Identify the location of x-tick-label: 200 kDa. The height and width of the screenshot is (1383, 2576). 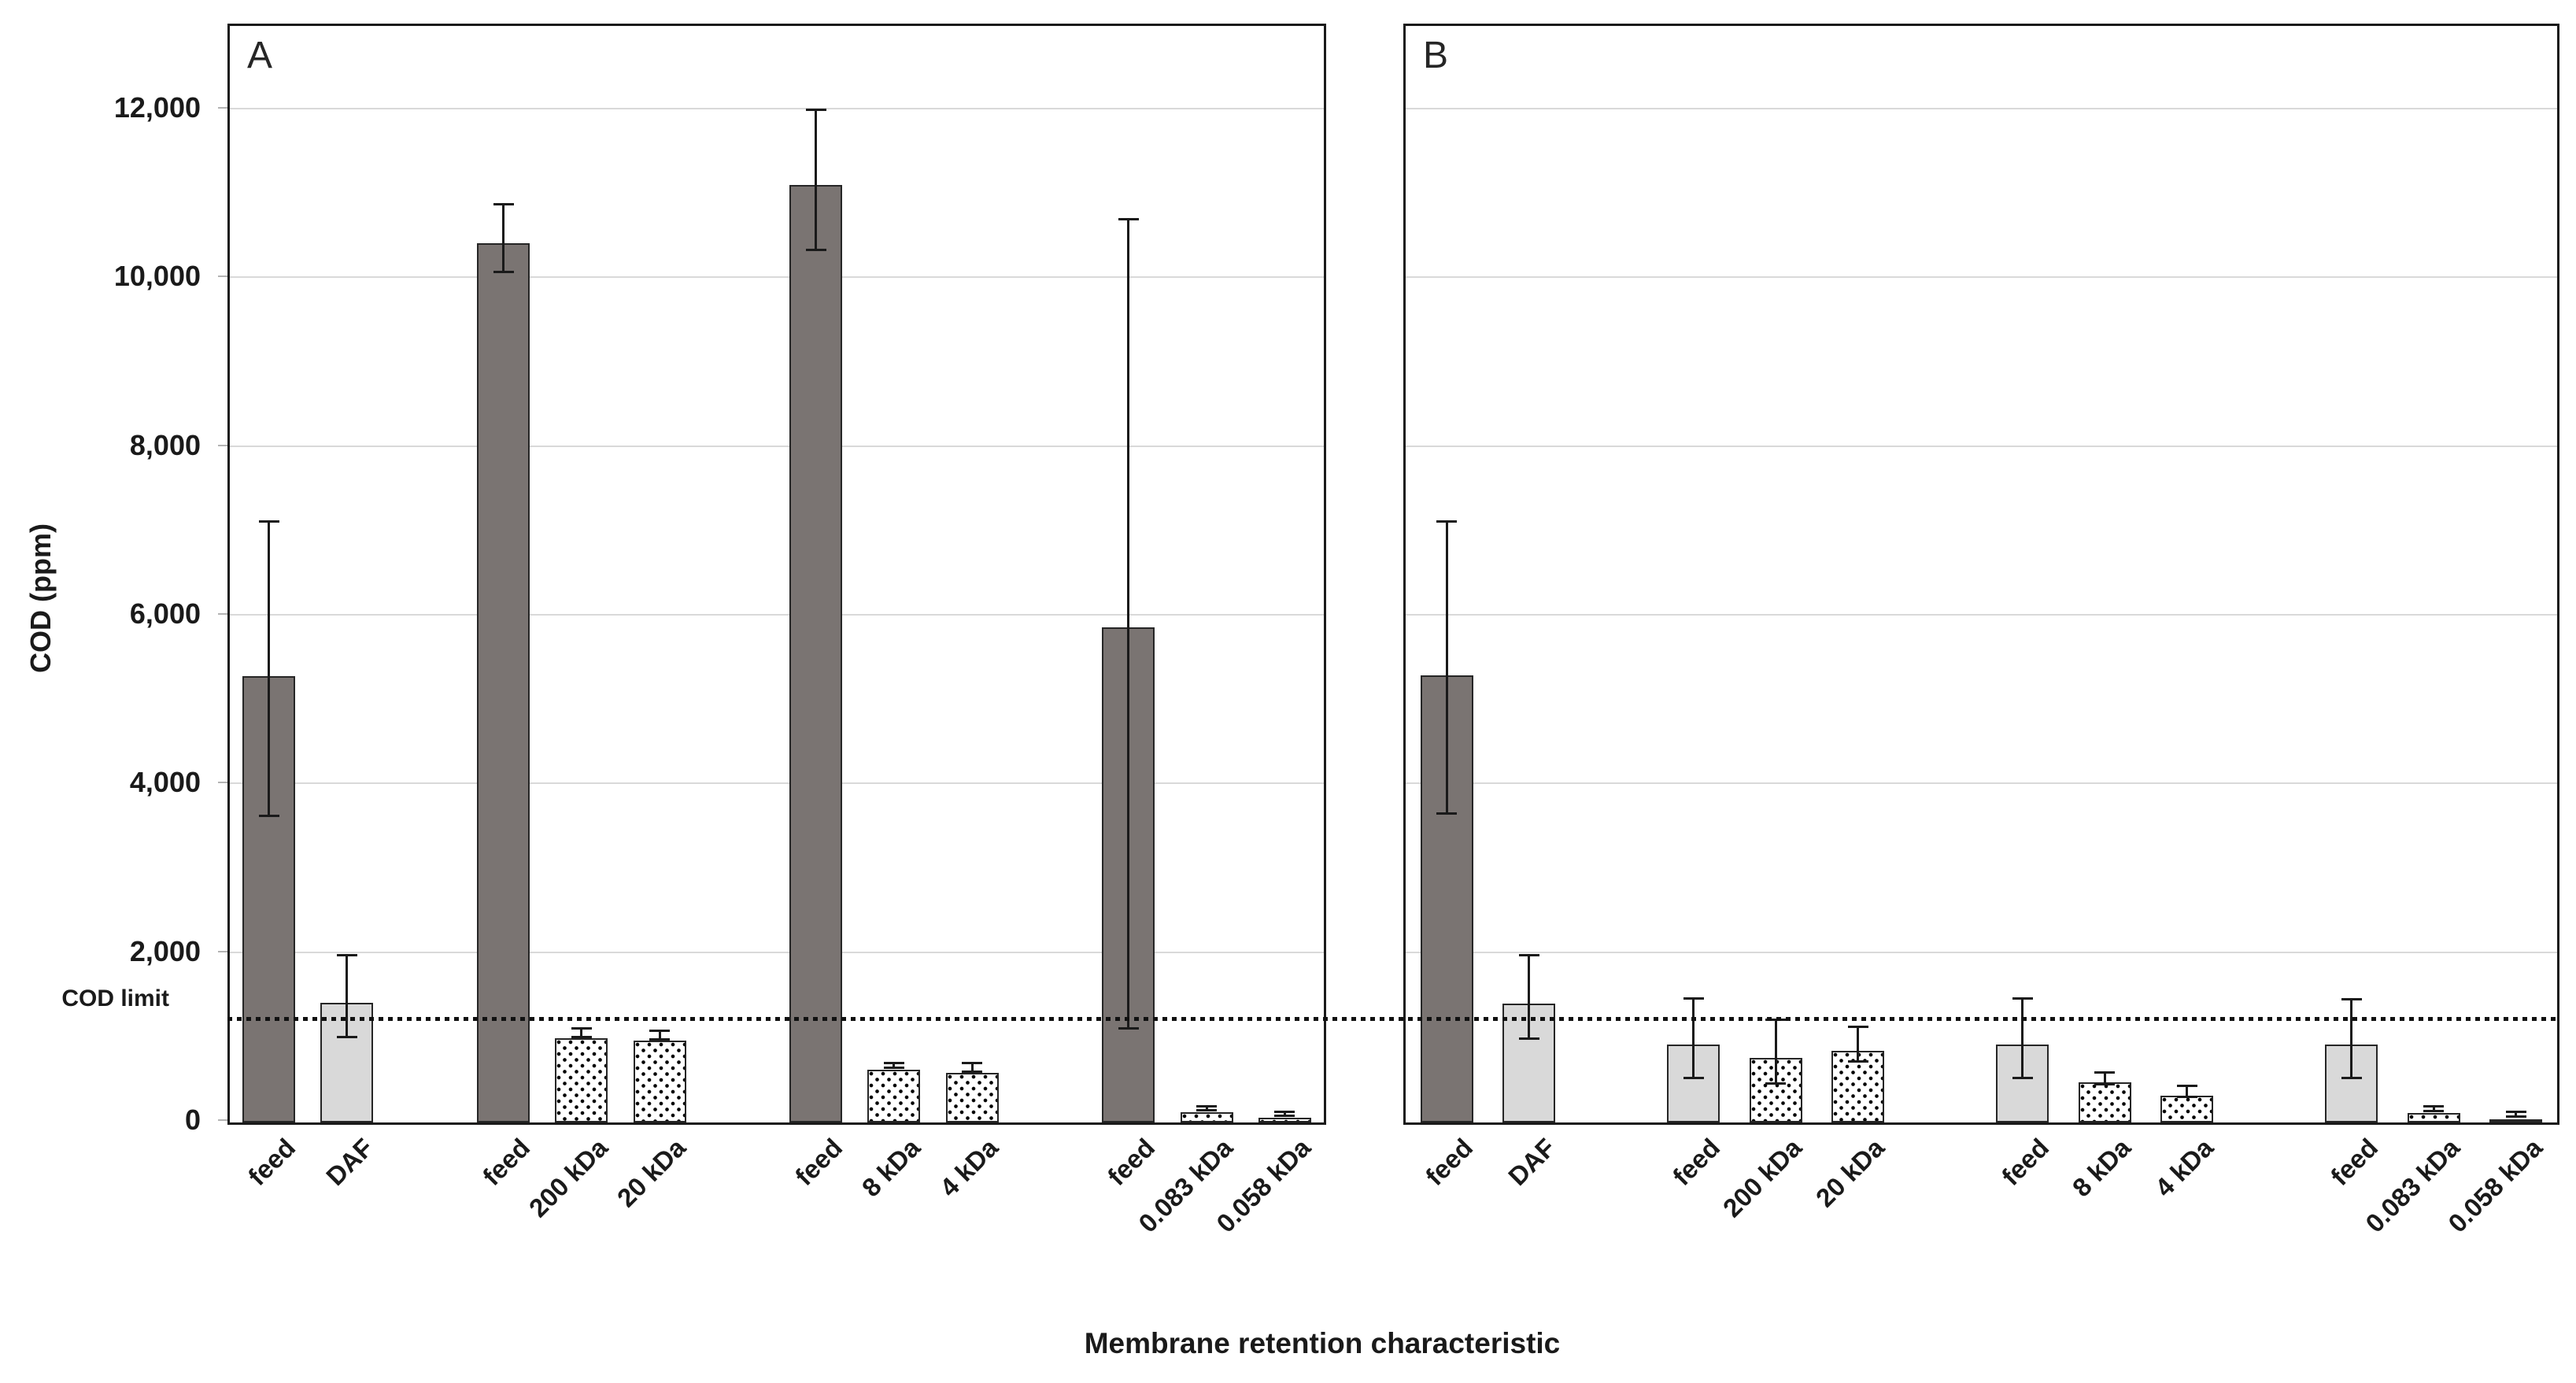
(568, 1178).